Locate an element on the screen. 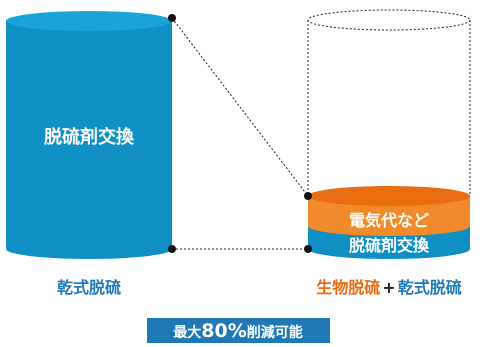 The image size is (480, 347). left-cylinder-label: 脱硫剤交換 is located at coordinates (89, 137).